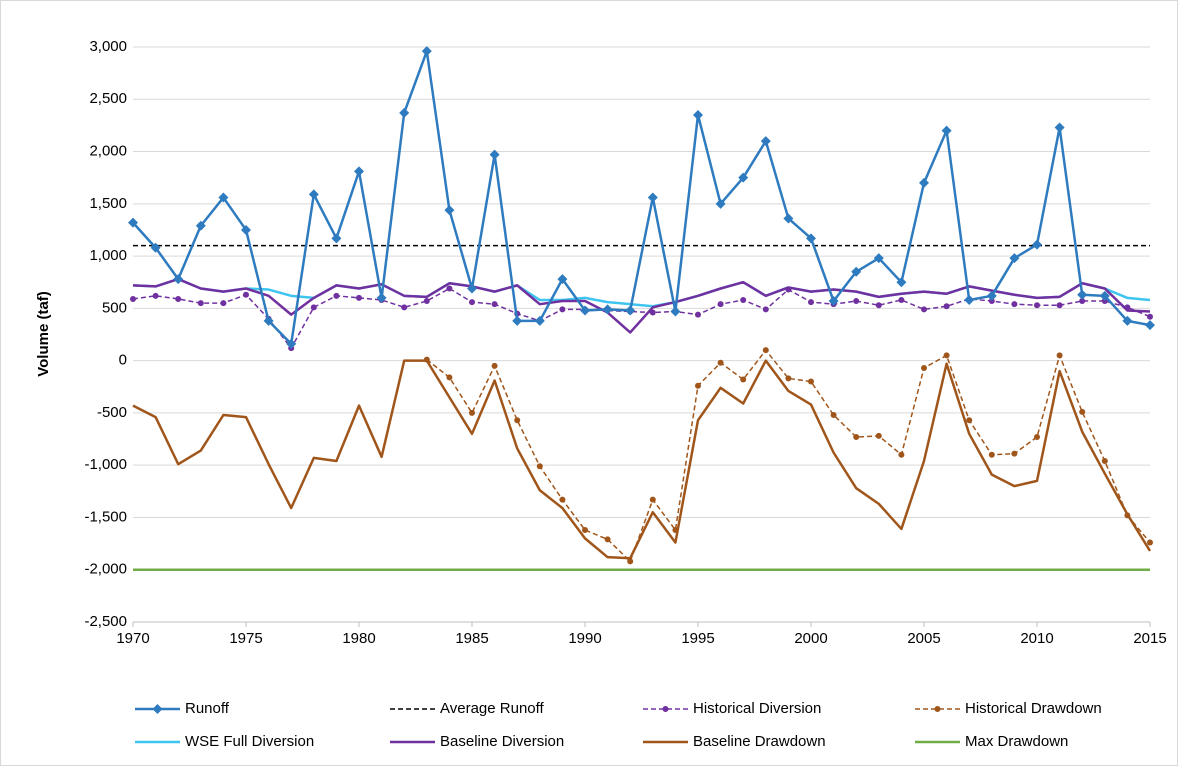 Image resolution: width=1178 pixels, height=766 pixels. I want to click on x-tick-label: 1980, so click(358, 638).